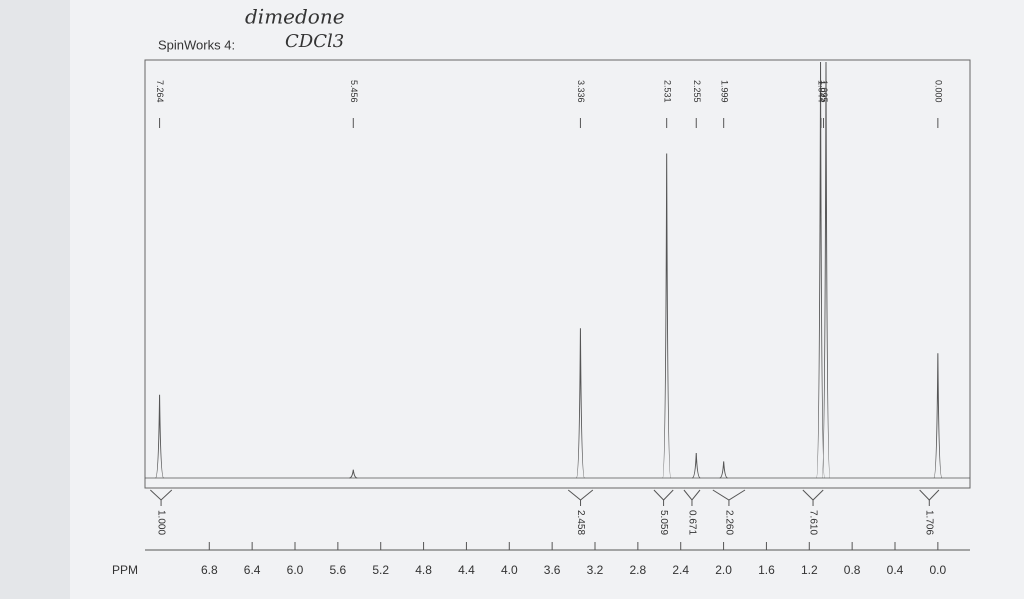  Describe the element at coordinates (852, 570) in the screenshot. I see `x-tick-label: 0.8` at that location.